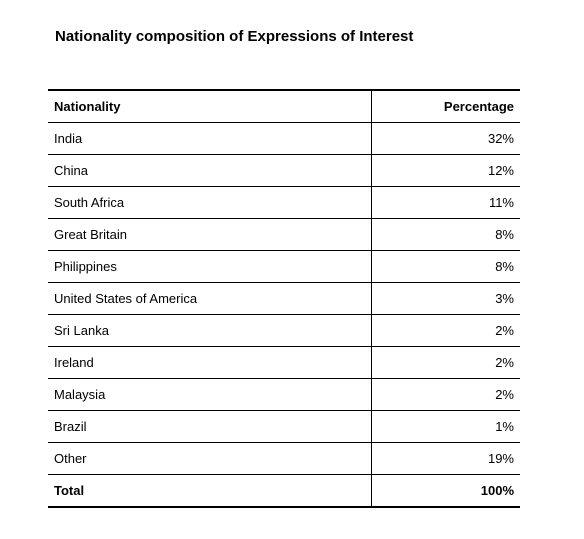 This screenshot has height=539, width=584. I want to click on table-row: South Africa 11%, so click(284, 202).